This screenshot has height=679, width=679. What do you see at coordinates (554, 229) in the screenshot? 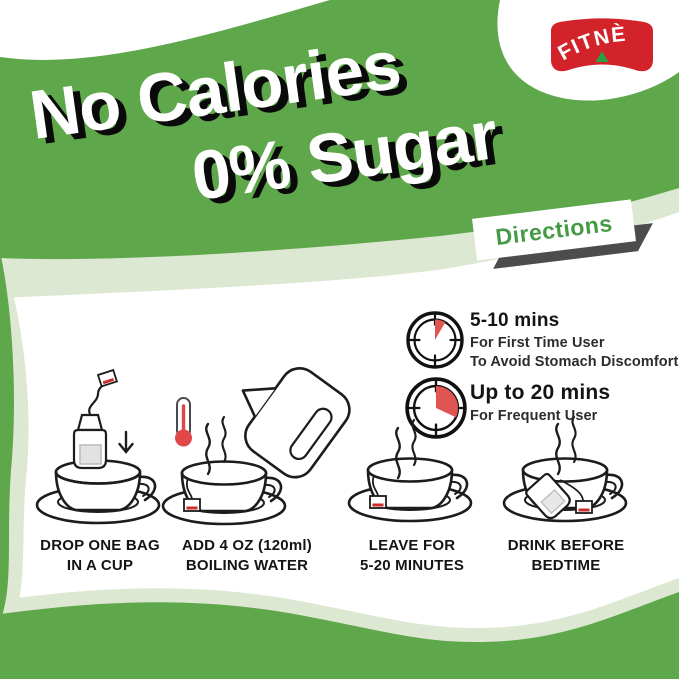
I see `directions-label: Directions` at bounding box center [554, 229].